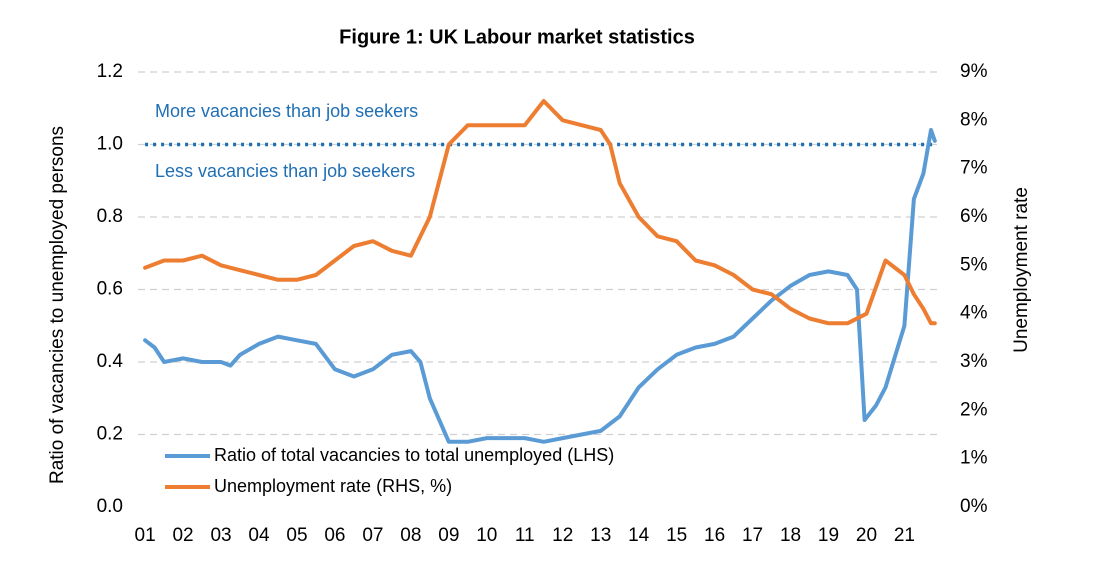 The width and height of the screenshot is (1101, 578). What do you see at coordinates (110, 506) in the screenshot?
I see `y-tick-label: 0.0` at bounding box center [110, 506].